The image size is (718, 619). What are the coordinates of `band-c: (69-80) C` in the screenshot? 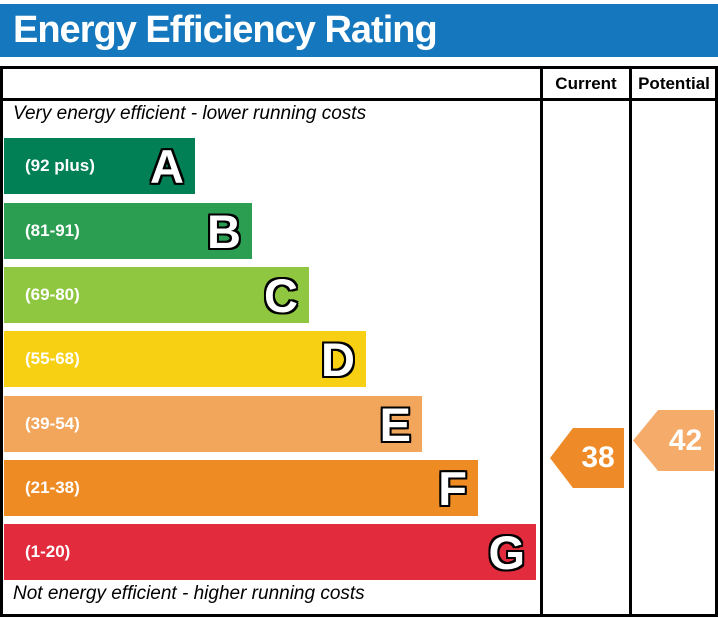 It's located at (156, 295).